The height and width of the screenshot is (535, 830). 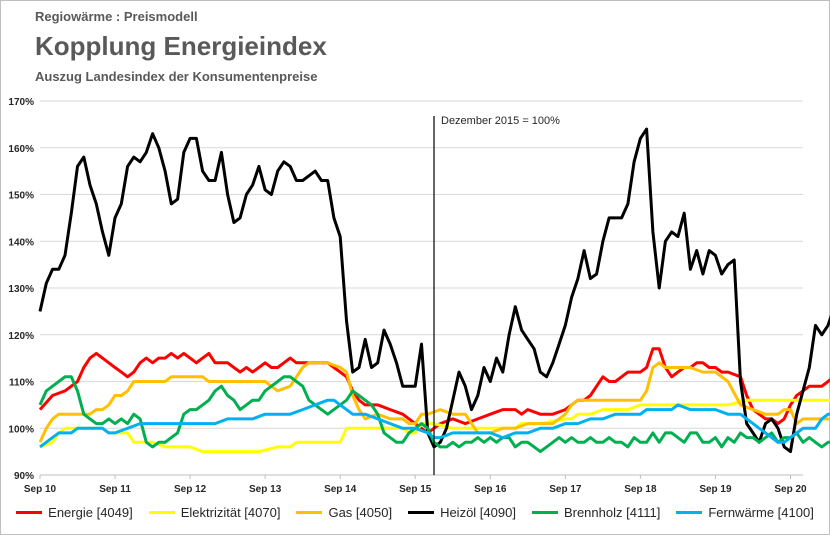 I want to click on chart-title: Kopplung Energieindex, so click(x=181, y=46).